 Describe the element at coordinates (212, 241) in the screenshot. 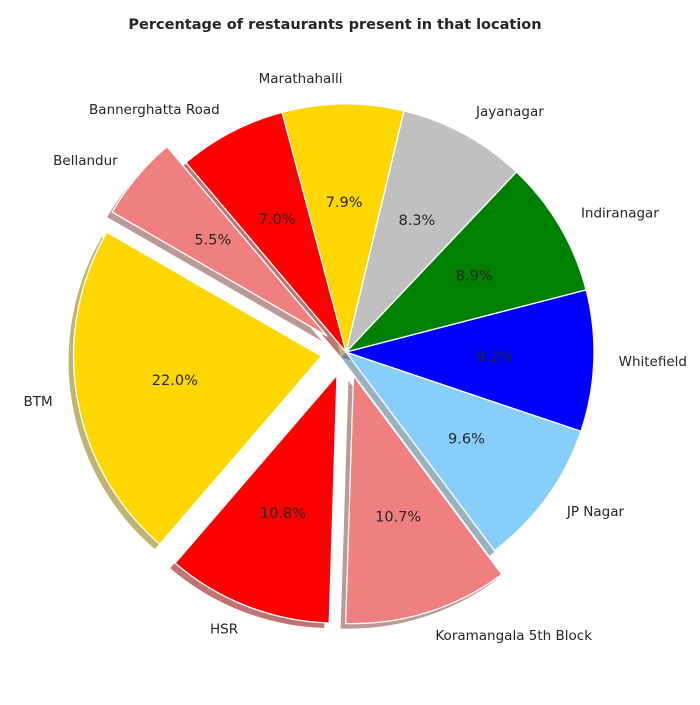

I see `pct-label-bellandur: 5.5%` at that location.